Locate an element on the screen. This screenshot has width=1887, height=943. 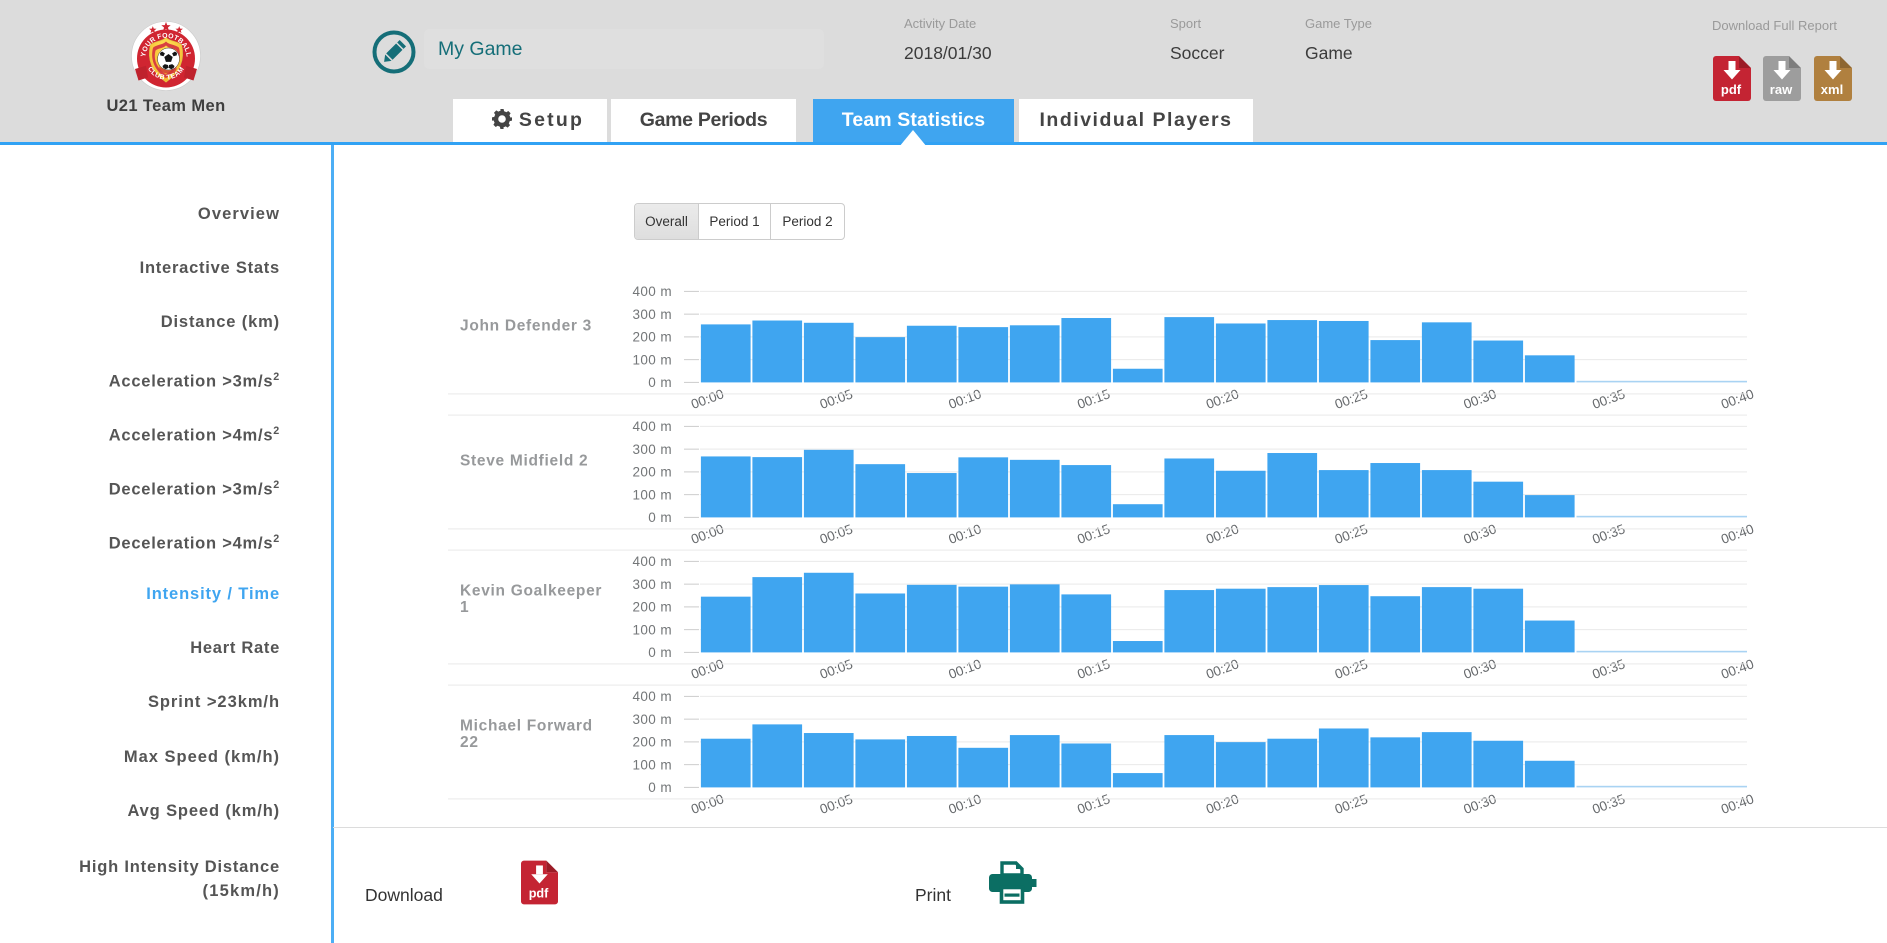
svg-text: Steve Midfield 2 is located at coordinates (524, 460).